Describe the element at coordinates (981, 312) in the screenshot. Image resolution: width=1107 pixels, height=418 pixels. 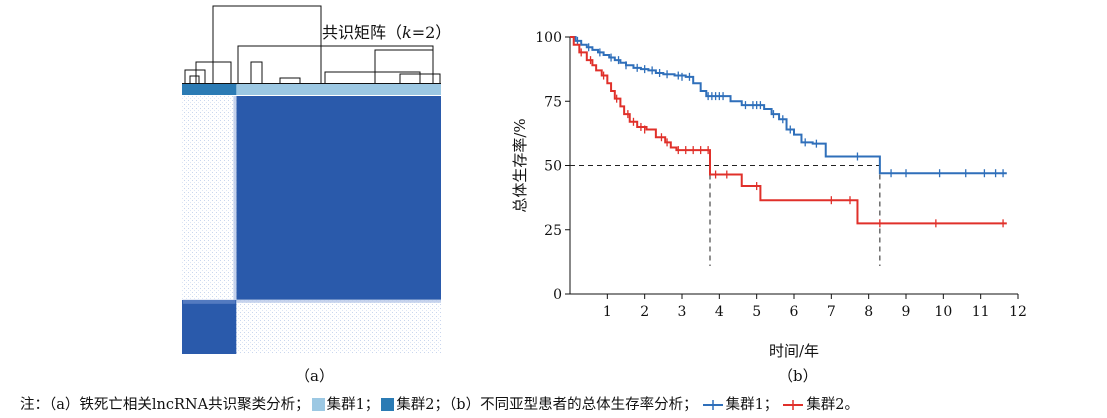
I see `x-tick-label: 11` at that location.